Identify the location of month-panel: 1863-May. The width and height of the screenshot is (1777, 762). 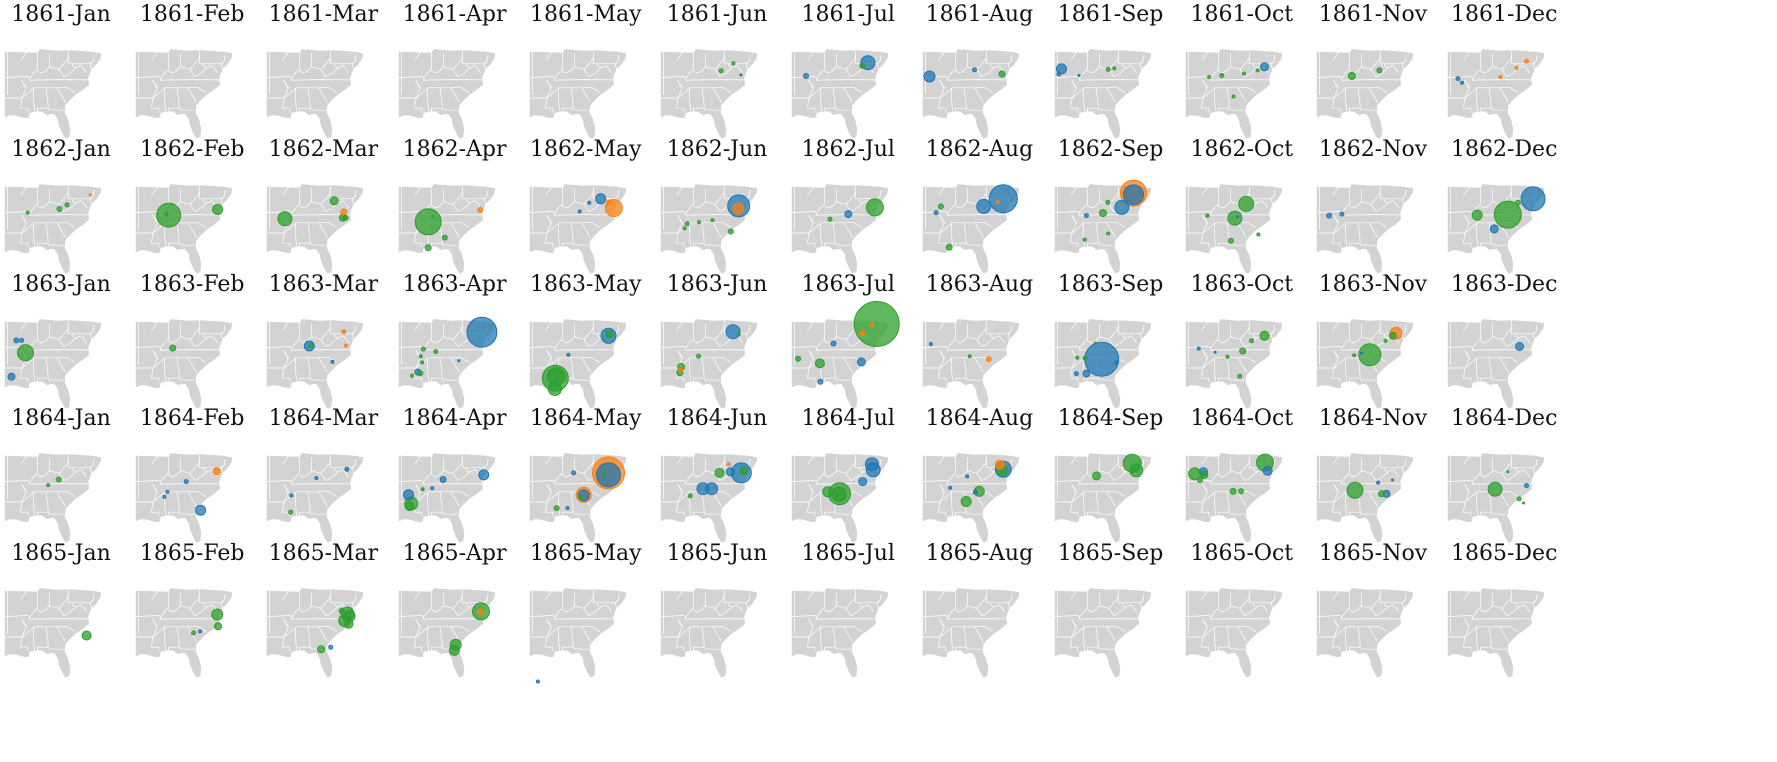
(586, 347).